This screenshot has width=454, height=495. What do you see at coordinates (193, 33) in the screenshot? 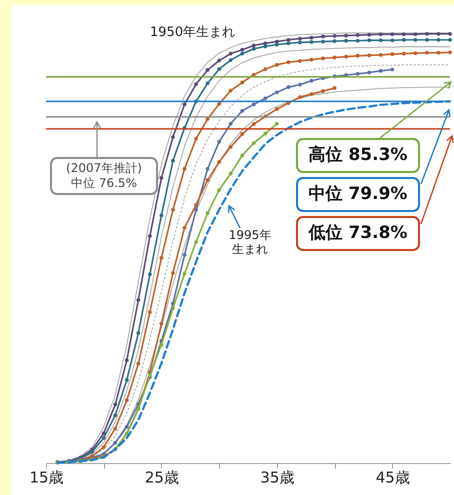
I see `annotation: 1950年生まれ` at bounding box center [193, 33].